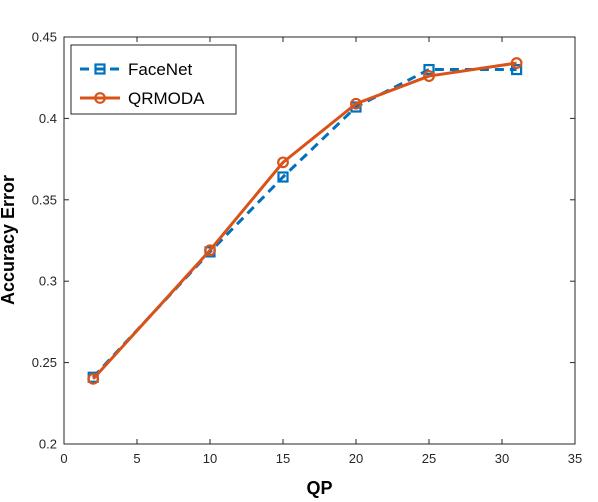  What do you see at coordinates (153, 79) in the screenshot?
I see `legend: FaceNet QRMODA` at bounding box center [153, 79].